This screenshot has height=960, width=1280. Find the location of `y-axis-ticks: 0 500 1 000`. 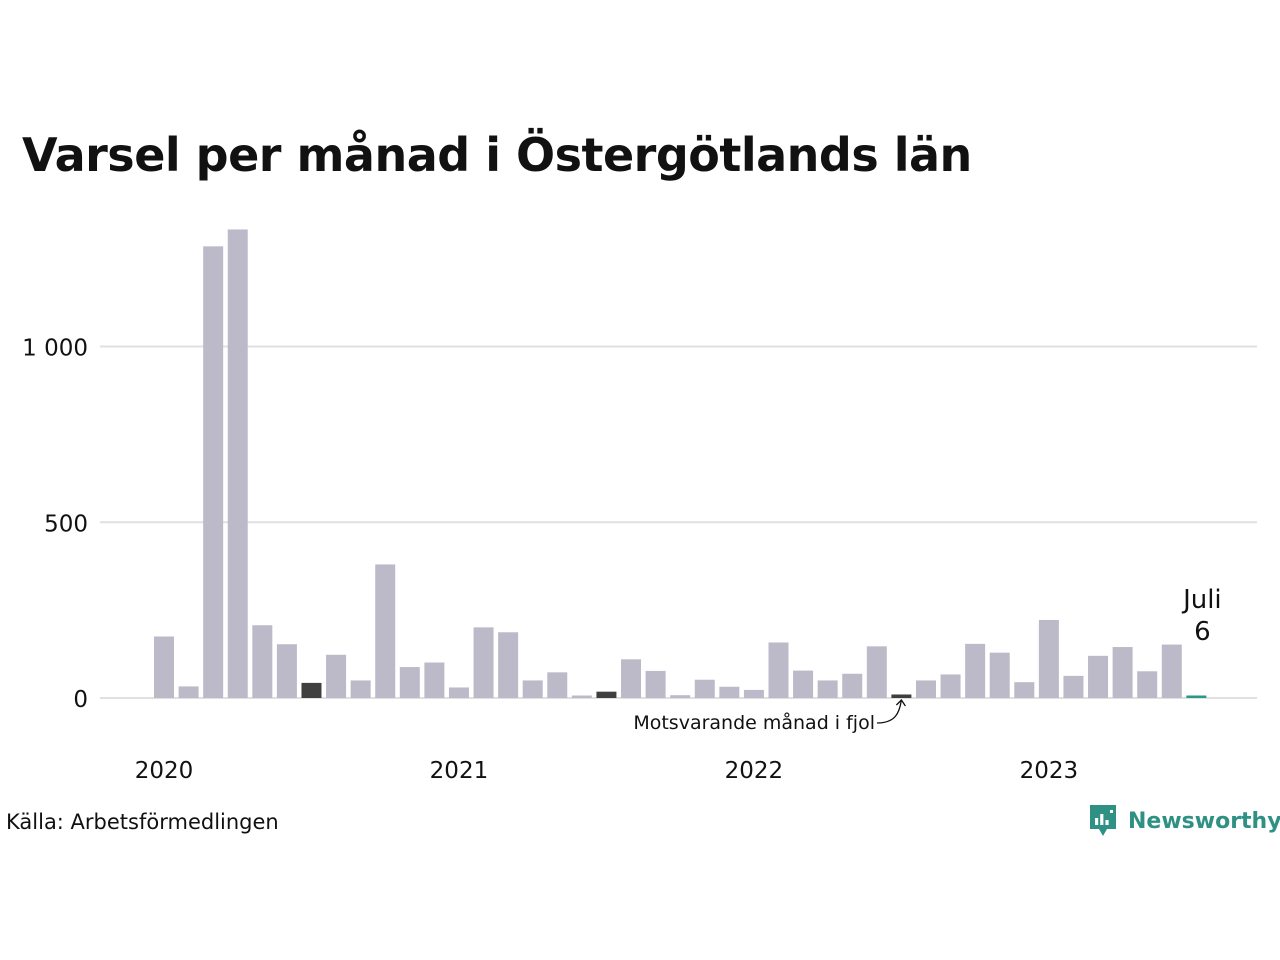

y-axis-ticks: 0 500 1 000 is located at coordinates (55, 524).